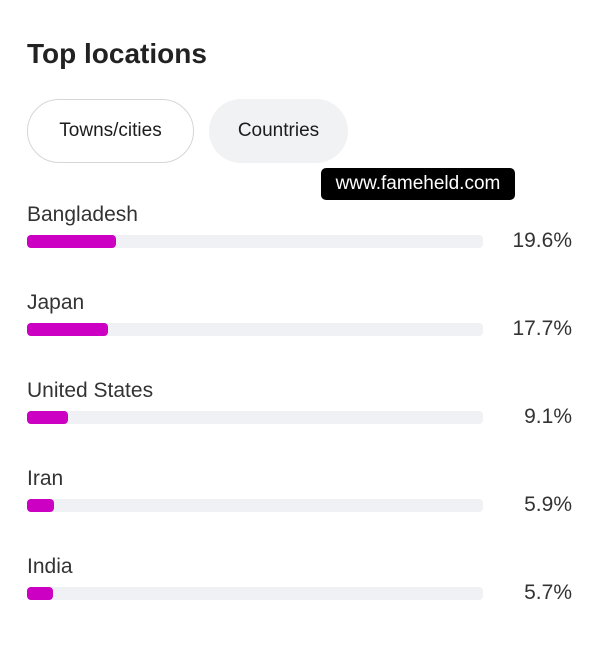 This screenshot has width=600, height=653. What do you see at coordinates (548, 504) in the screenshot?
I see `location-percent: 5.9%` at bounding box center [548, 504].